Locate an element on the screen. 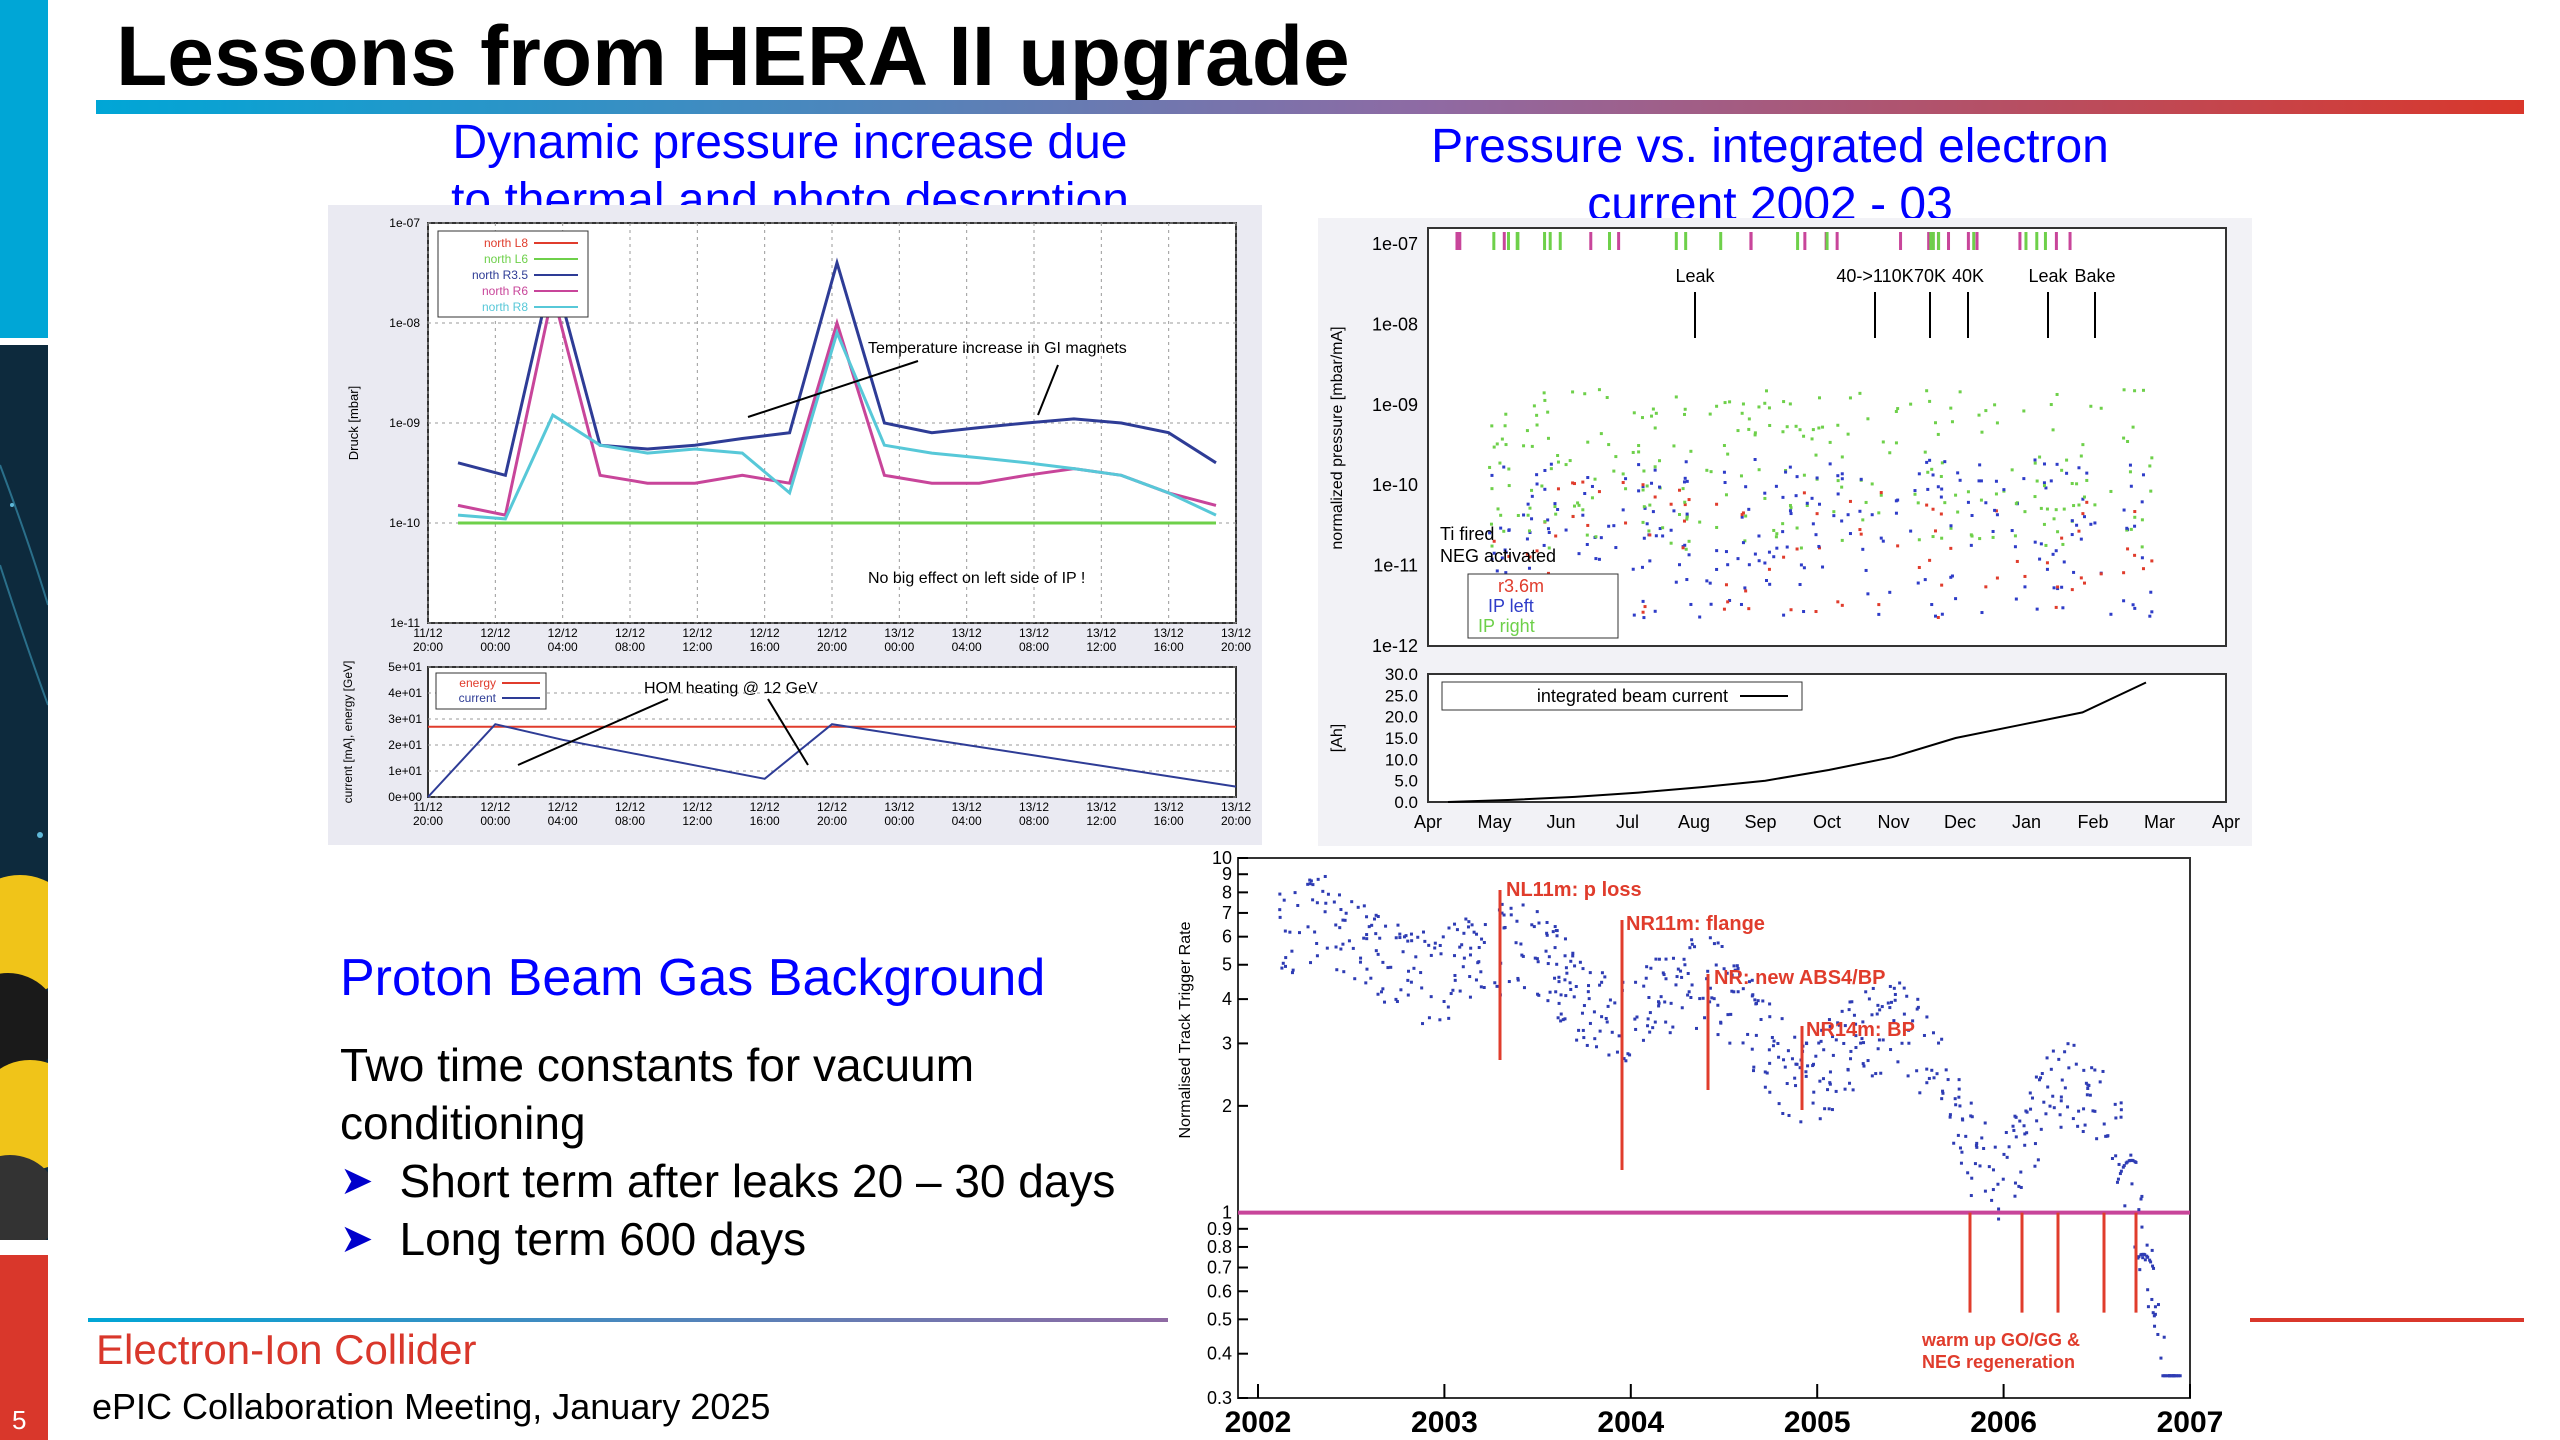 The width and height of the screenshot is (2560, 1440). x-tick-label: 2002 is located at coordinates (1258, 1422).